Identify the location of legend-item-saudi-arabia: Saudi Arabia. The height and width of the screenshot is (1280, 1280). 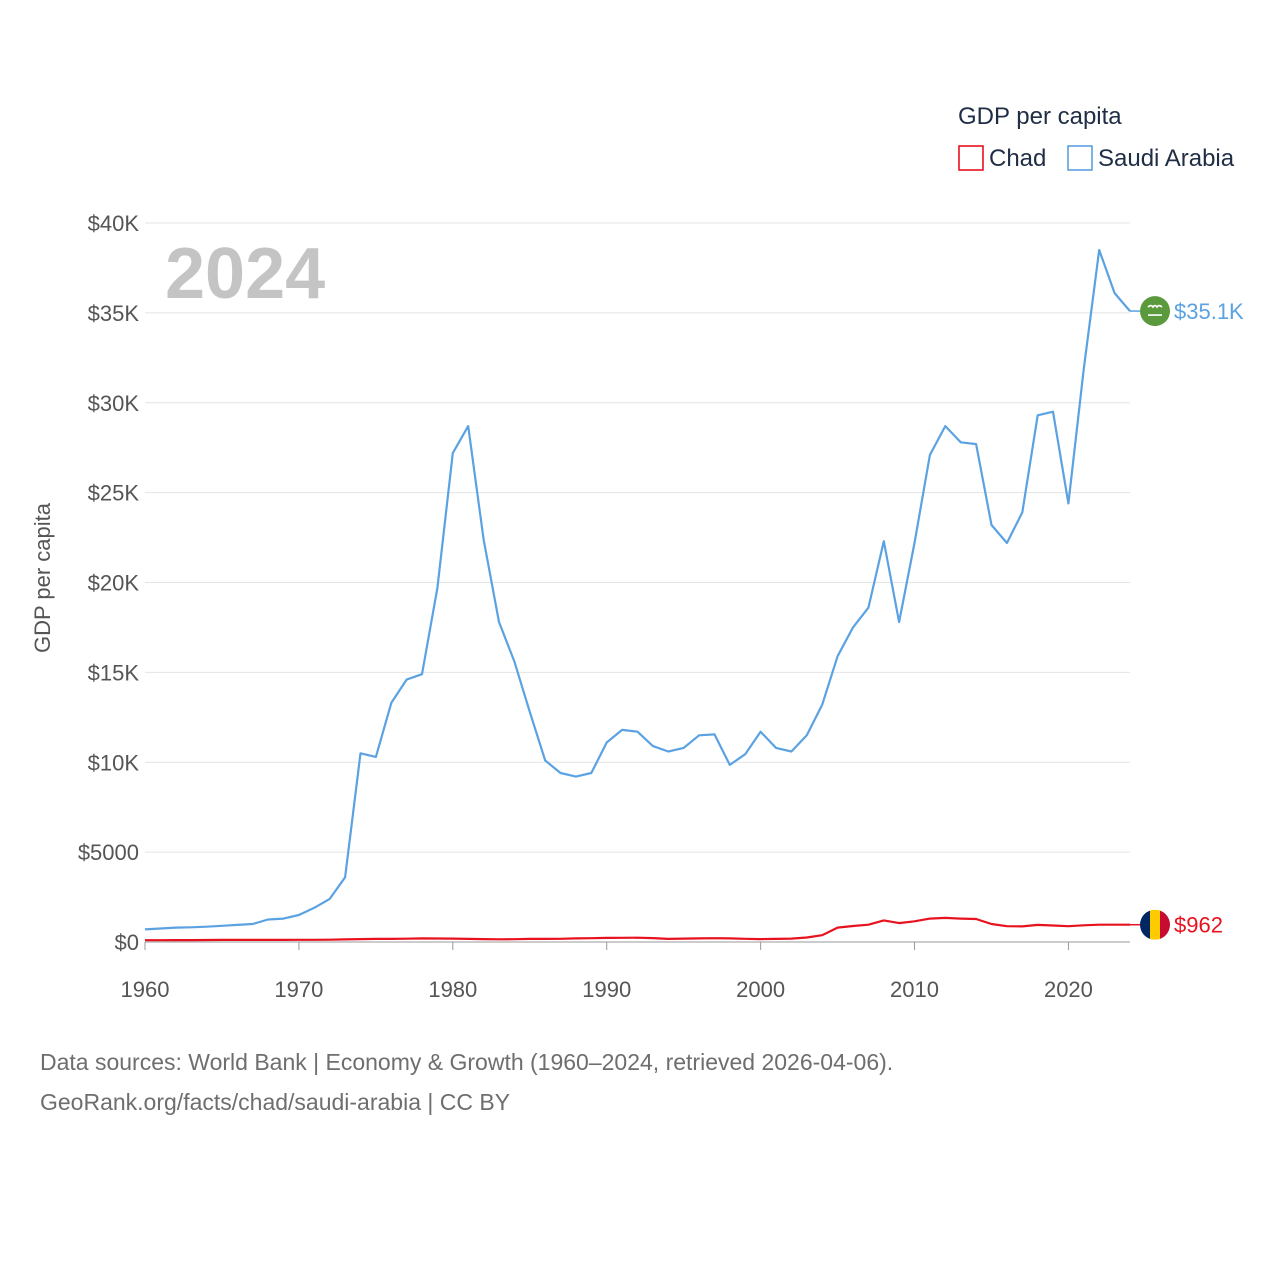
(1151, 158).